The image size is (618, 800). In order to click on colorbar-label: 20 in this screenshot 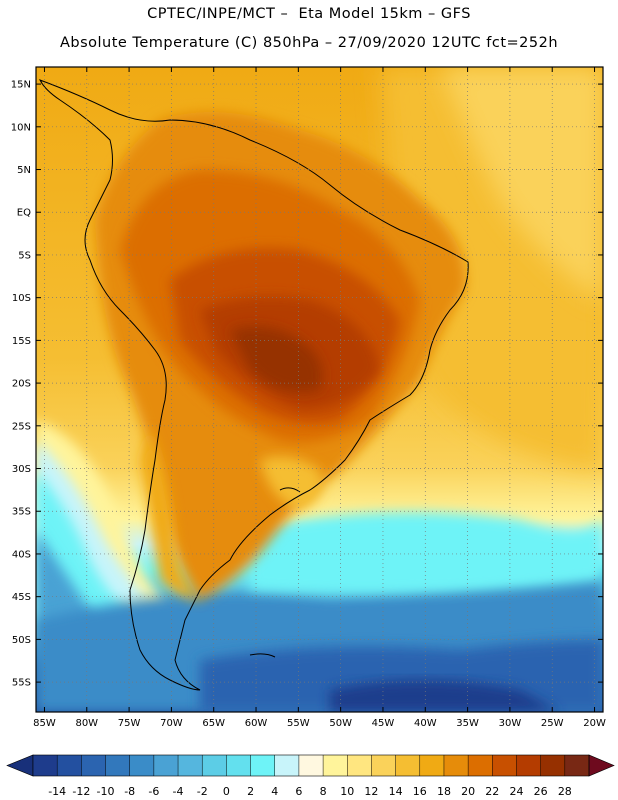, I will do `click(468, 791)`.